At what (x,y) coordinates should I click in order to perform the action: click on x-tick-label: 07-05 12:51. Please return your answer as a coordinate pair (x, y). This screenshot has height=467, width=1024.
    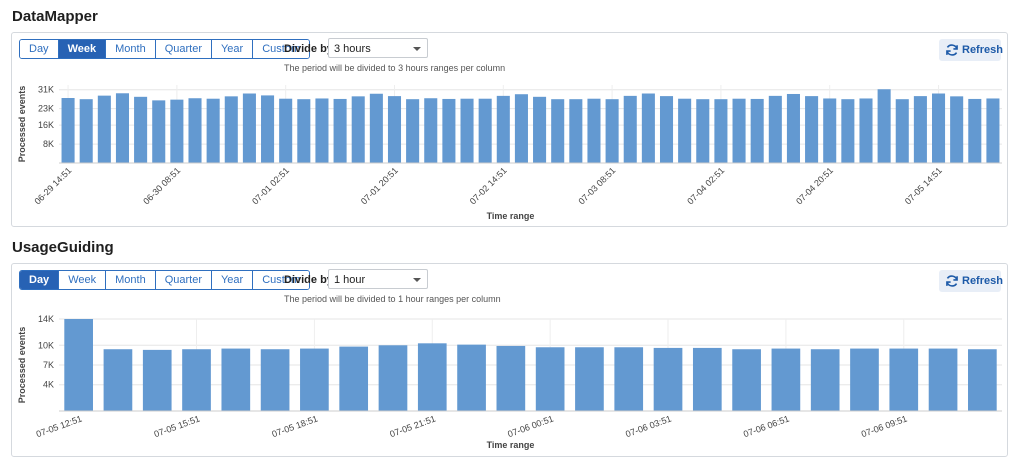
    Looking at the image, I should click on (59, 426).